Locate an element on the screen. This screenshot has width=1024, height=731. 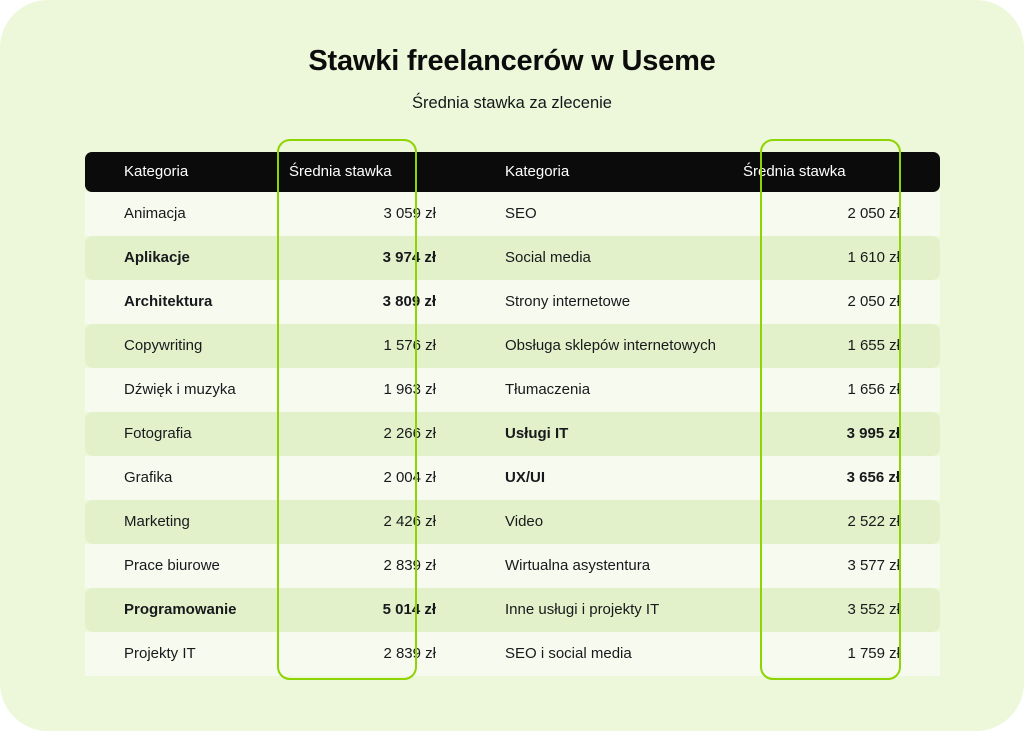
table-row: Grafika 2 004 zł UX/UI 3 656 zł is located at coordinates (512, 478).